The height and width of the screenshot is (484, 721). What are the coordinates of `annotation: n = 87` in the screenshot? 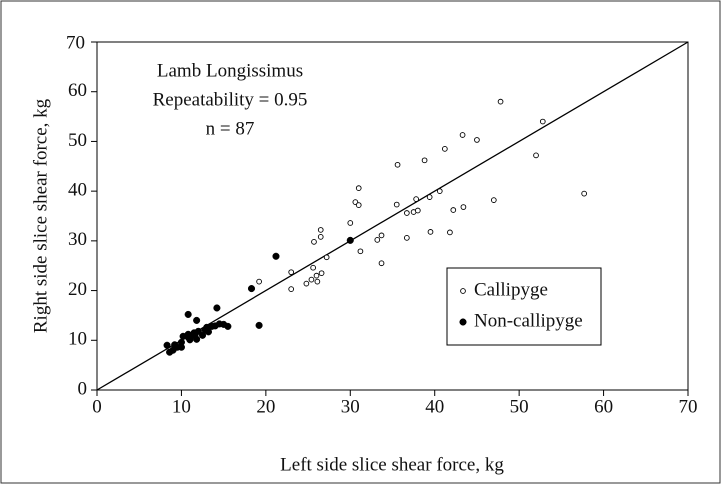 It's located at (230, 128).